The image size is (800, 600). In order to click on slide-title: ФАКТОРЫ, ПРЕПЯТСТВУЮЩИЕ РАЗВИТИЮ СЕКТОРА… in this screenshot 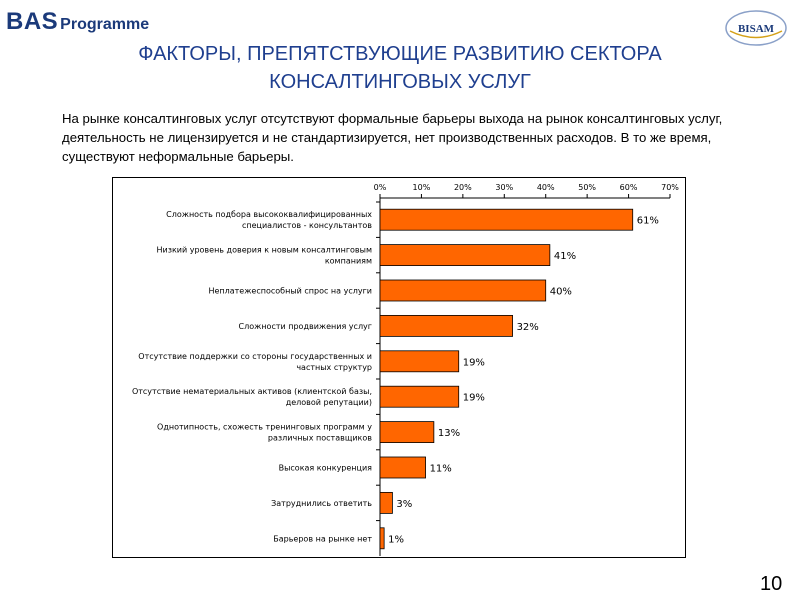, I will do `click(400, 68)`.